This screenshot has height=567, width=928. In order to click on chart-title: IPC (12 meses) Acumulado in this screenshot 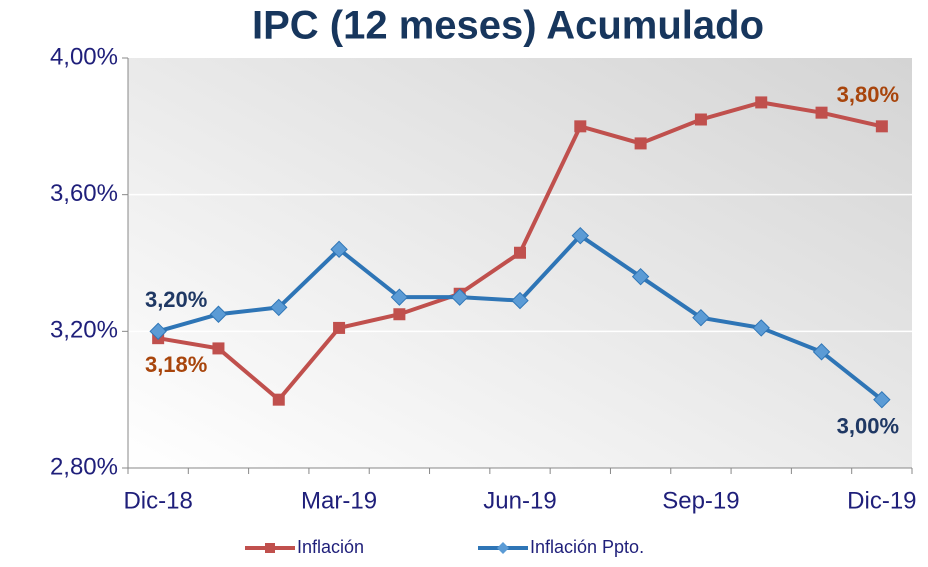, I will do `click(508, 26)`.